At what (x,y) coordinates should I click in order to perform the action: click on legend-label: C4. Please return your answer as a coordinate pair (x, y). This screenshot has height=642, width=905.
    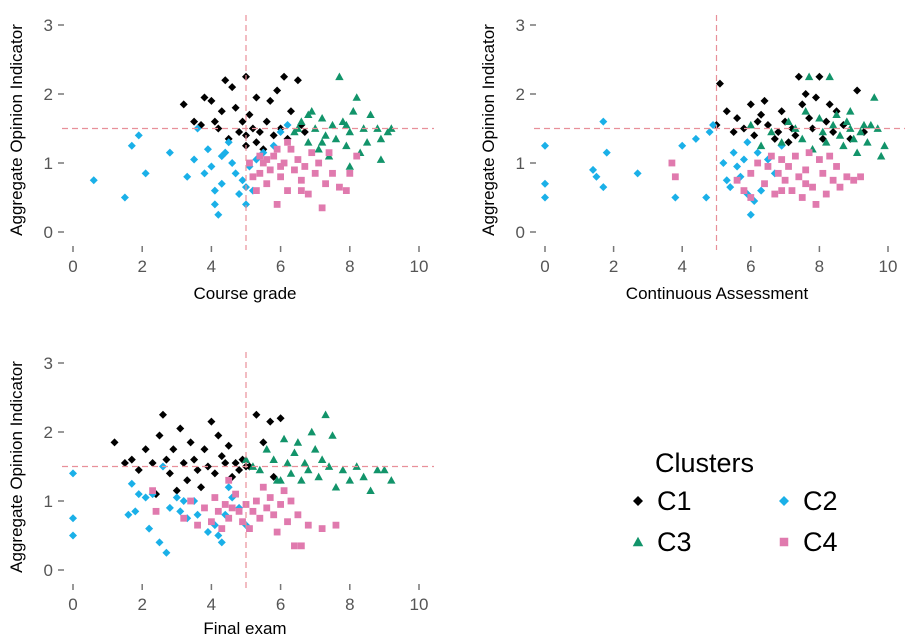
    Looking at the image, I should click on (820, 542).